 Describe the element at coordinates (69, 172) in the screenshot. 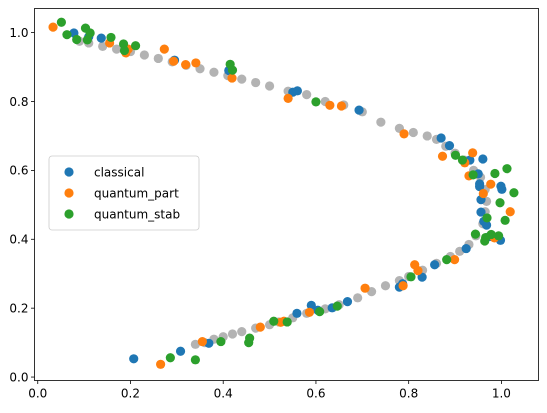

I see `legend-marker-classical` at that location.